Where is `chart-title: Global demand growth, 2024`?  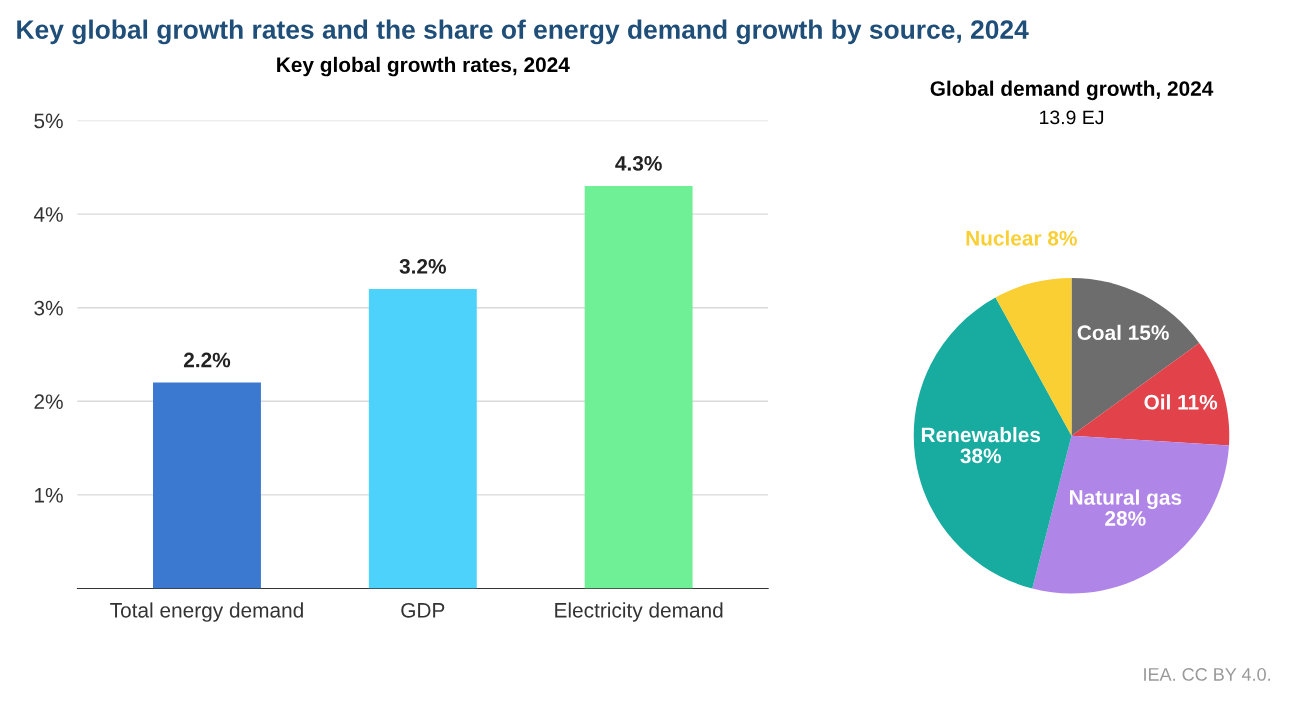 chart-title: Global demand growth, 2024 is located at coordinates (1072, 90).